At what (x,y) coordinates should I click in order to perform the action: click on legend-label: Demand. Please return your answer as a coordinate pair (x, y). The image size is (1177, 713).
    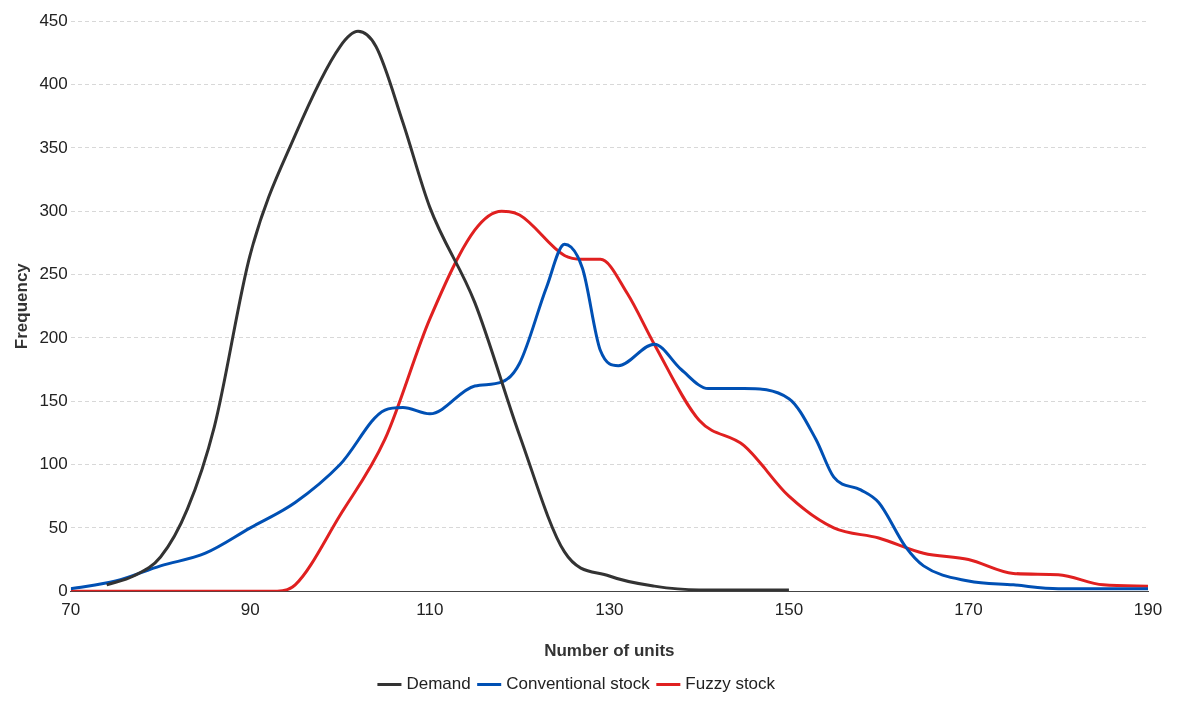
    Looking at the image, I should click on (438, 684).